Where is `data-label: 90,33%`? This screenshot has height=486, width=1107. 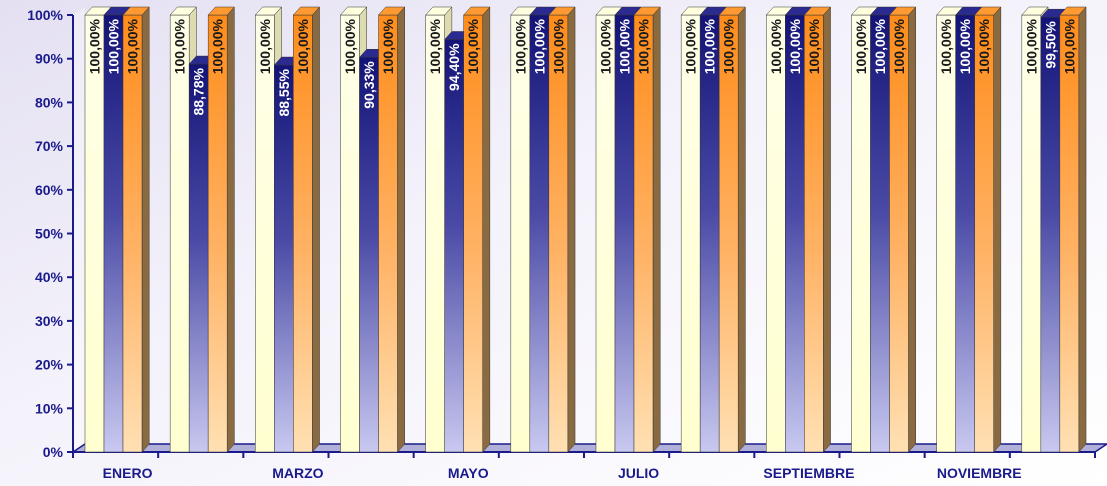 data-label: 90,33% is located at coordinates (369, 85).